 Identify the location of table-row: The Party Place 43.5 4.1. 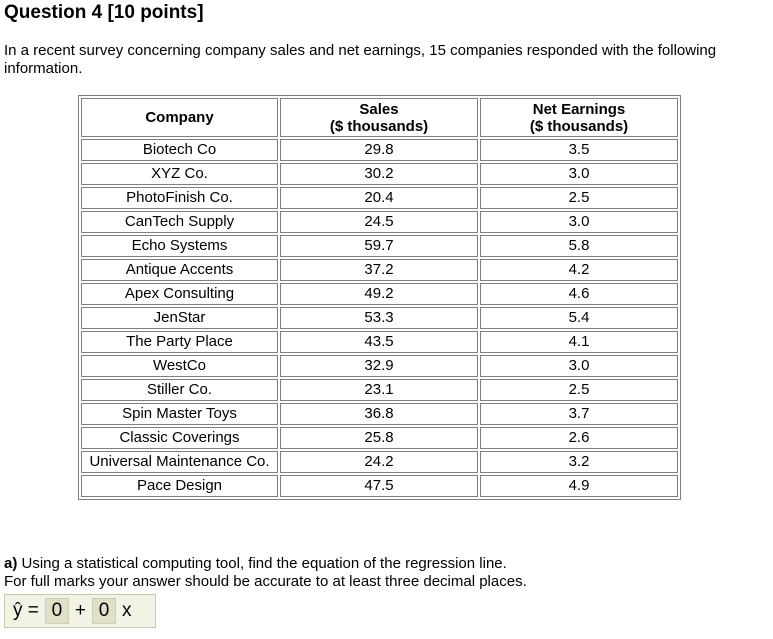
(379, 342).